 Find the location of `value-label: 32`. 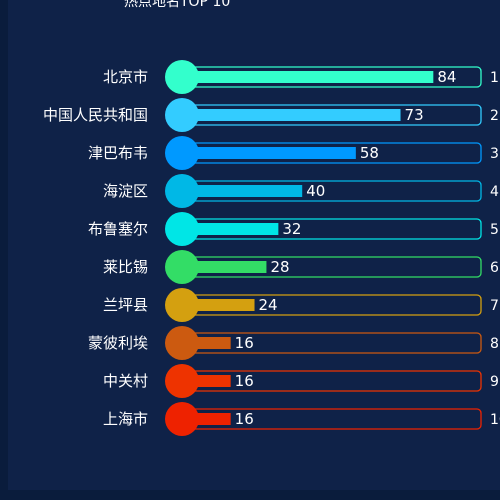

value-label: 32 is located at coordinates (291, 229).